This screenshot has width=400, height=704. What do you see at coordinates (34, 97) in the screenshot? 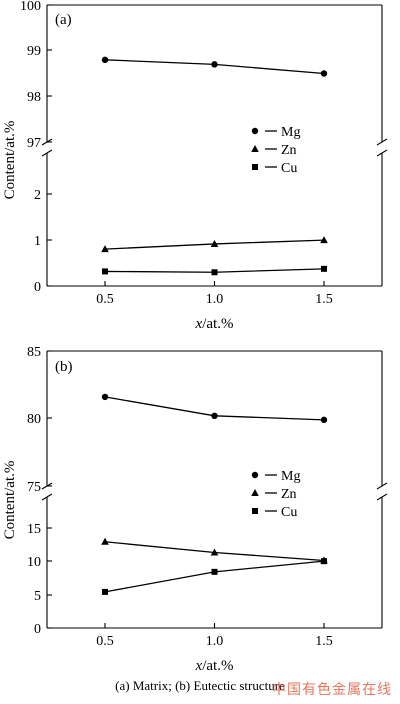
I see `y-tick-label: 98` at bounding box center [34, 97].